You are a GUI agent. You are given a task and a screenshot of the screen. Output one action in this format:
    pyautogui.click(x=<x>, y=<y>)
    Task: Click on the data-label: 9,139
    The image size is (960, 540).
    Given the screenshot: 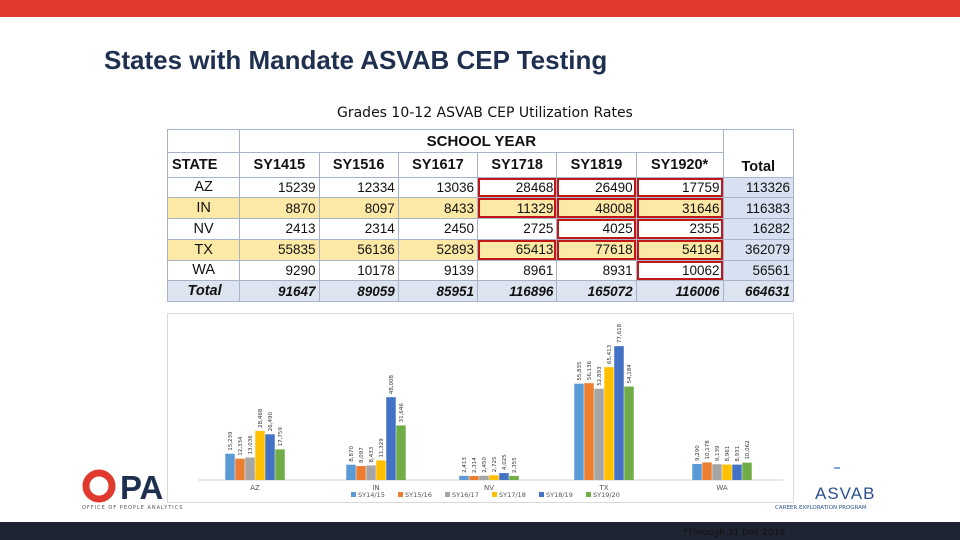 What is the action you would take?
    pyautogui.click(x=718, y=453)
    